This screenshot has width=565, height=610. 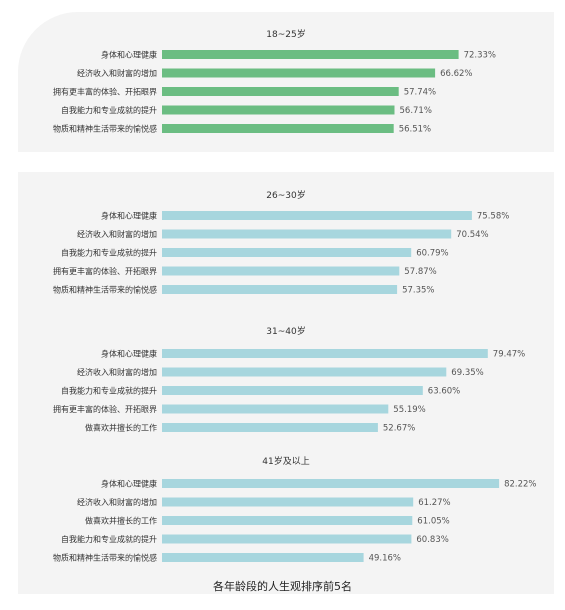 I want to click on value-label: 57.35%, so click(x=418, y=291).